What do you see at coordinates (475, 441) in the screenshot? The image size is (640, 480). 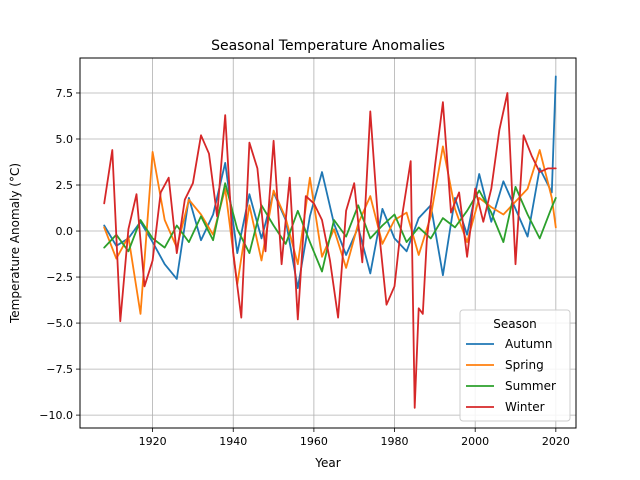 I see `x-tick-label: 2000` at bounding box center [475, 441].